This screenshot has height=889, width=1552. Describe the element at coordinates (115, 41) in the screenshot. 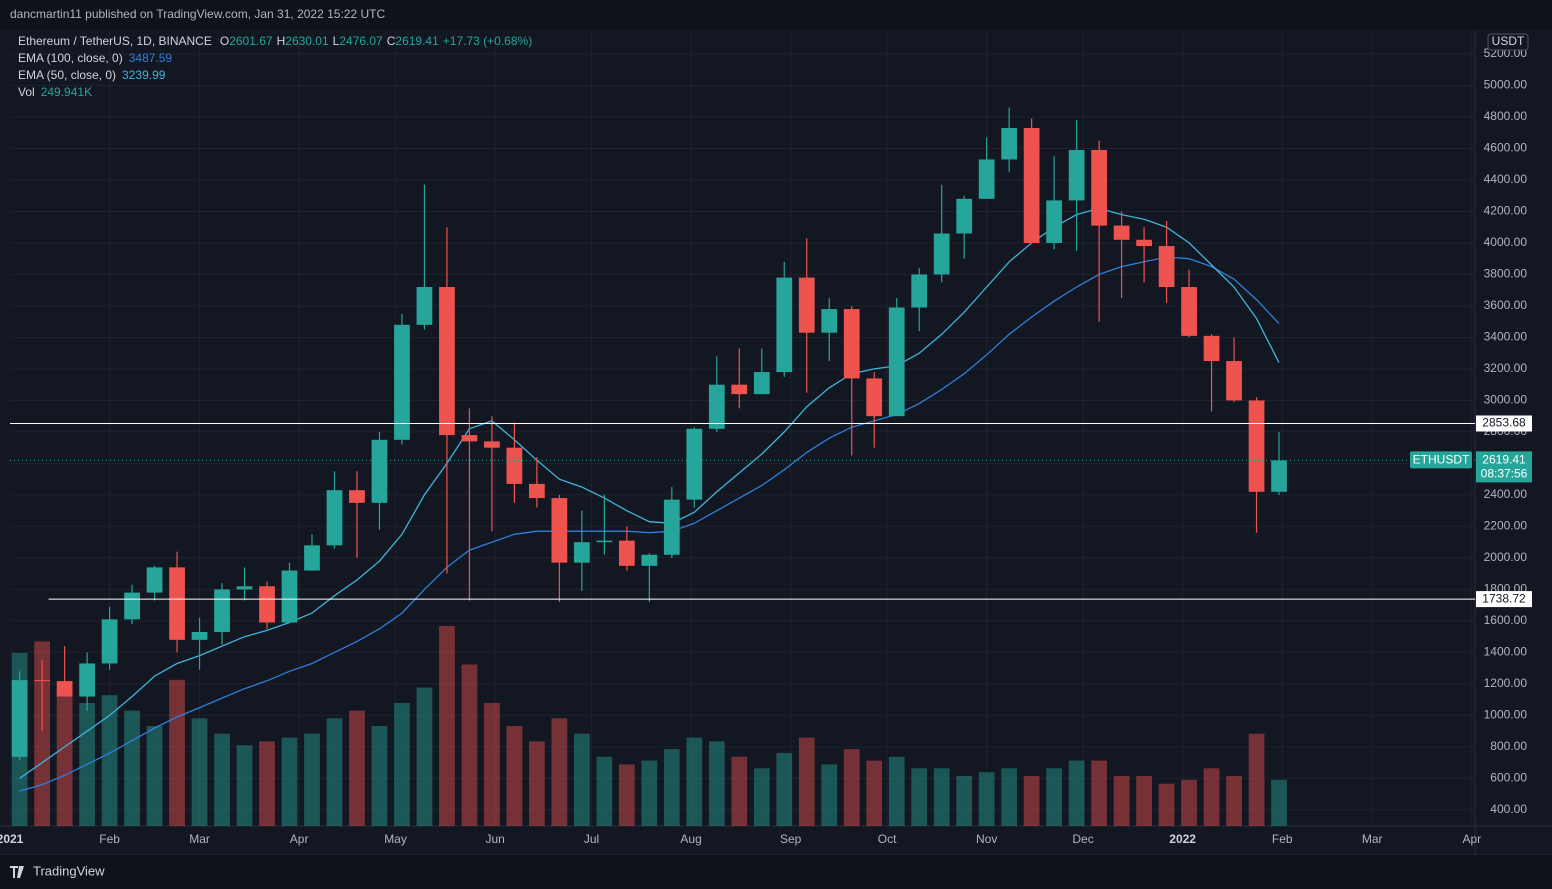

I see `legend-text: Ethereum / TetherUS, 1D, BINANCE` at that location.